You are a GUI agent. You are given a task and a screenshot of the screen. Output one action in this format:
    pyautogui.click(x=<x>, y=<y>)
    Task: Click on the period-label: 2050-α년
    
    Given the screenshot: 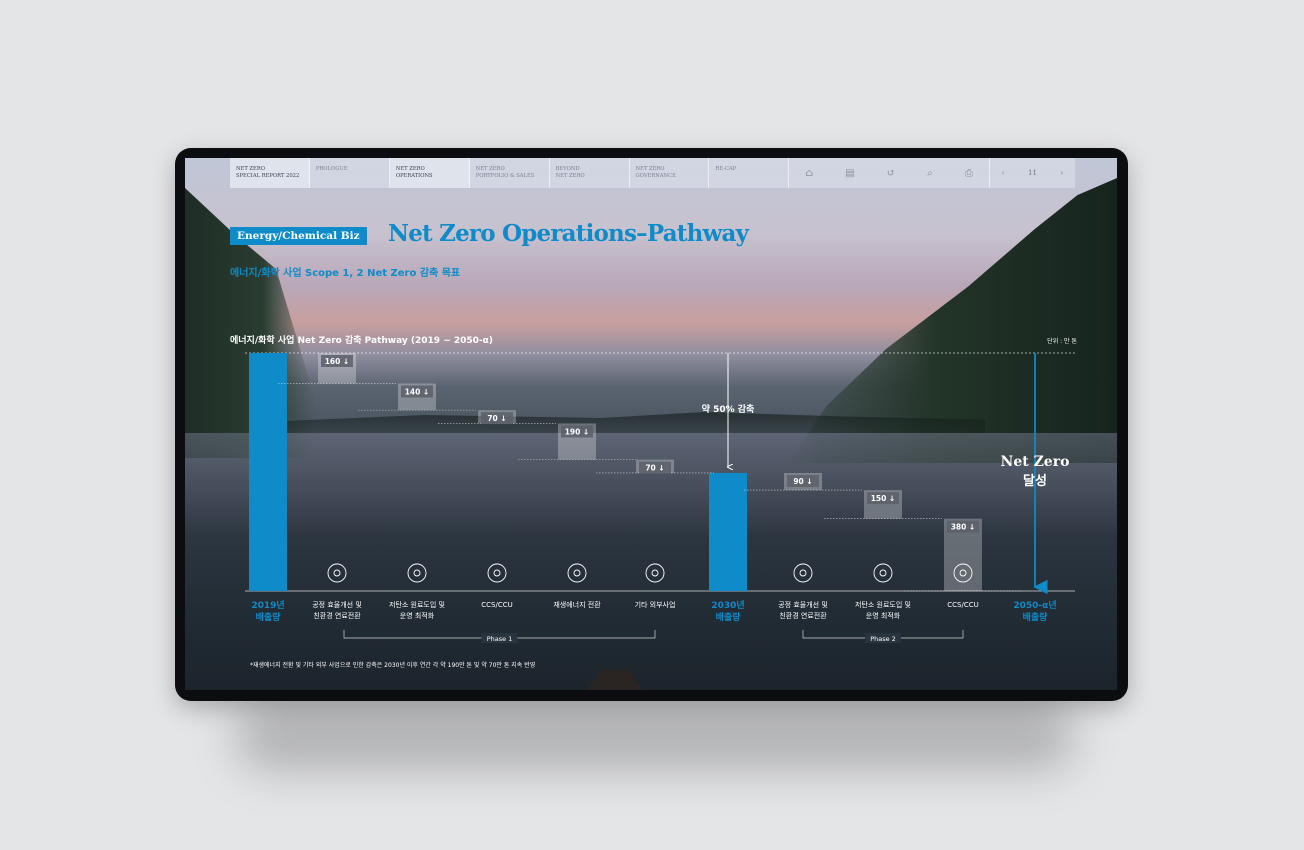 What is the action you would take?
    pyautogui.click(x=1034, y=605)
    